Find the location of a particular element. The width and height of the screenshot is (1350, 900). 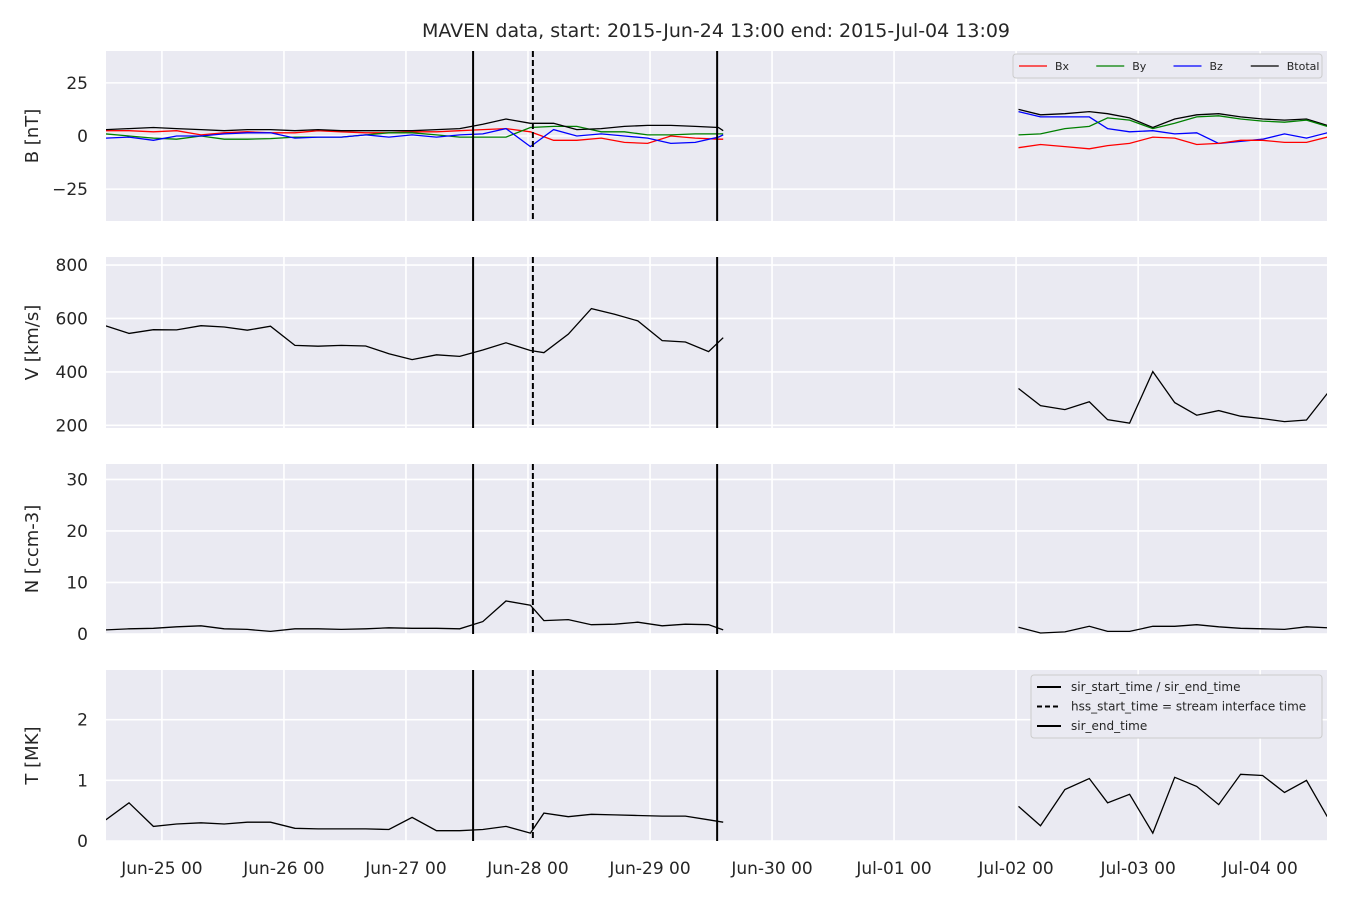

x-tick-label: Jun-27 00 is located at coordinates (405, 869).